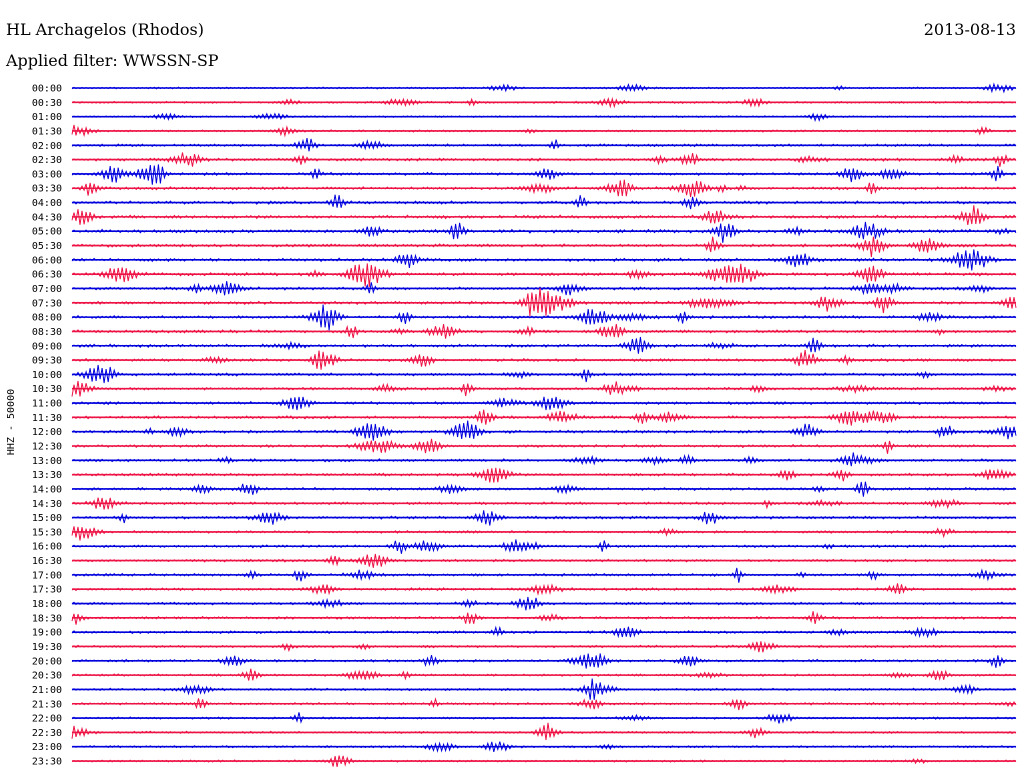 This screenshot has height=780, width=1024. Describe the element at coordinates (969, 29) in the screenshot. I see `date-label: 2013-08-13` at that location.